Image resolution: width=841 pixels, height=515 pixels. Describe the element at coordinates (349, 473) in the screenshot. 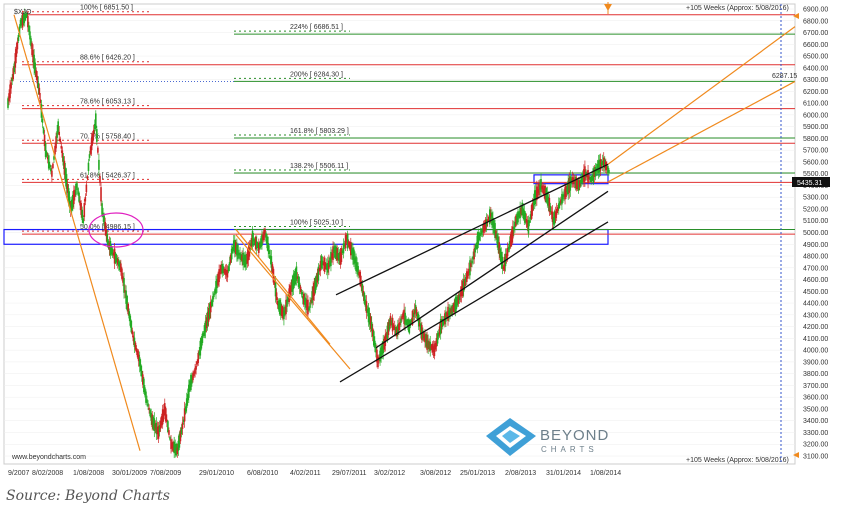

I see `x-tick-label: 29/07/2011` at that location.